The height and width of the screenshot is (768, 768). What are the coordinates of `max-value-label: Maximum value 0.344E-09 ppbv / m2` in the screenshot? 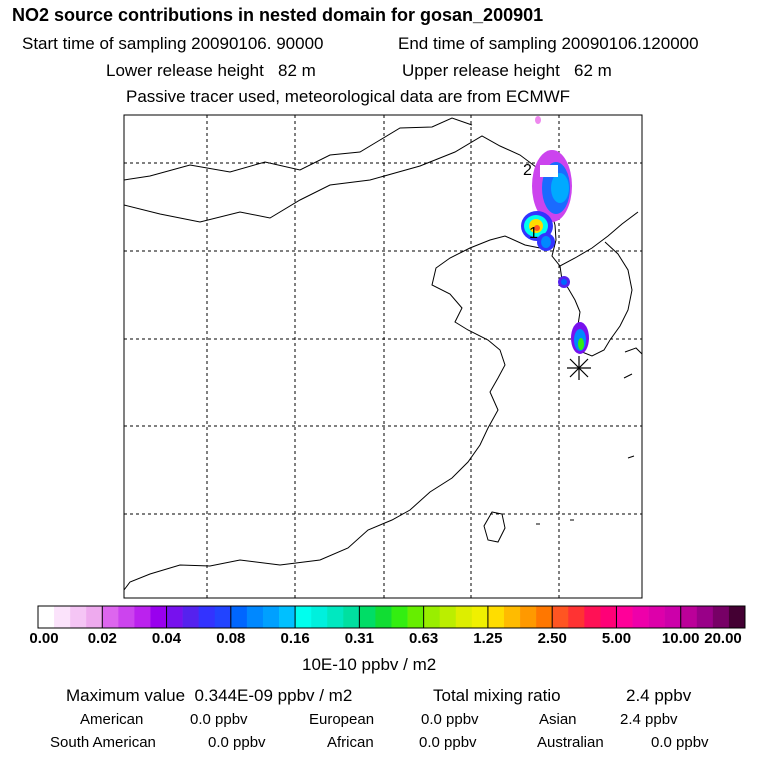 It's located at (209, 695).